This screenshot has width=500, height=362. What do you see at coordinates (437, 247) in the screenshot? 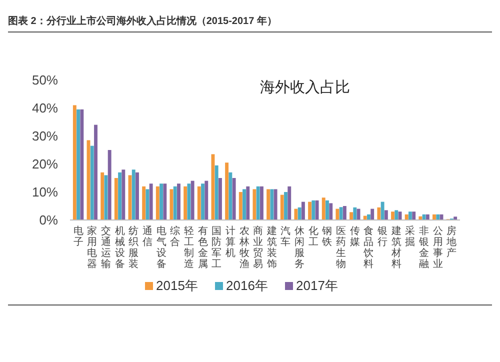
I see `x-tick-label: 公用事业` at bounding box center [437, 247].